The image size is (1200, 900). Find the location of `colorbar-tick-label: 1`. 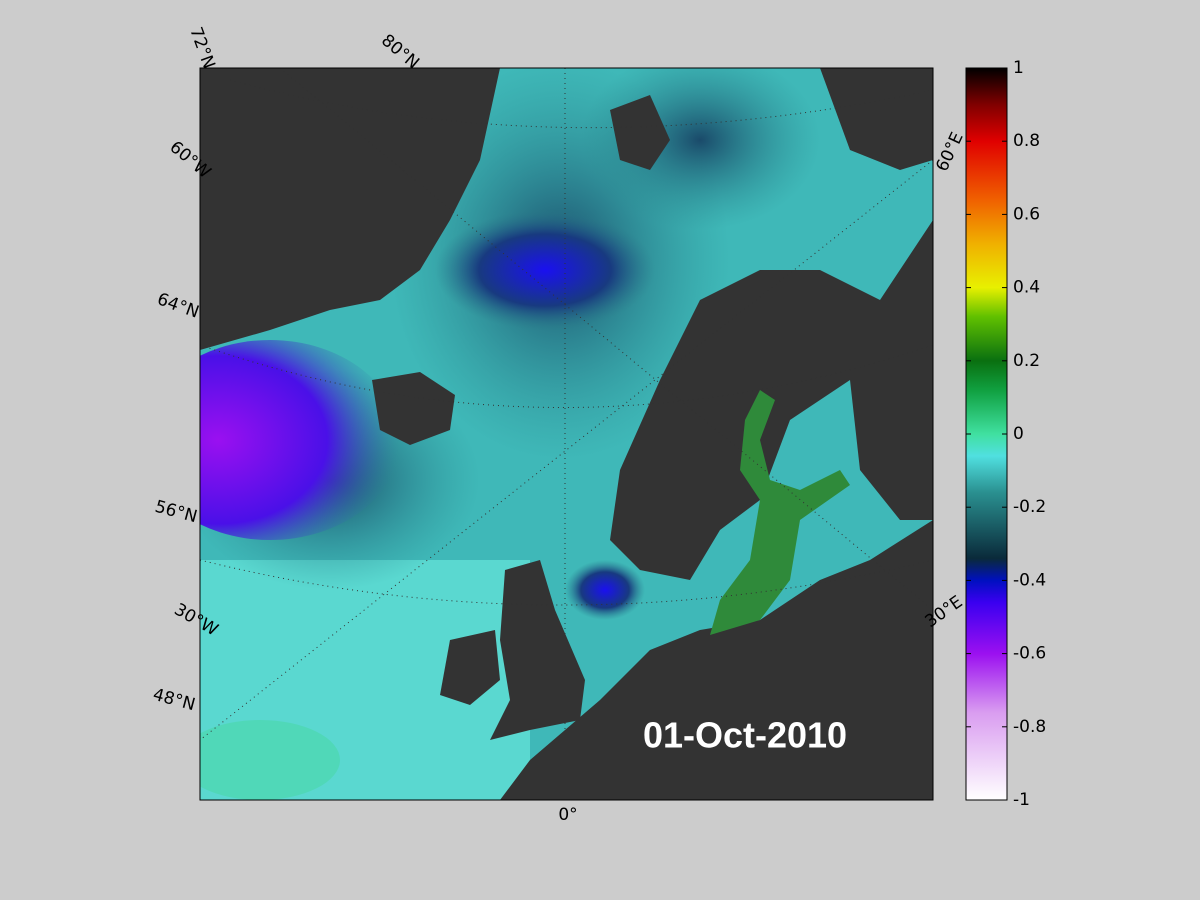

colorbar-tick-label: 1 is located at coordinates (1018, 68).